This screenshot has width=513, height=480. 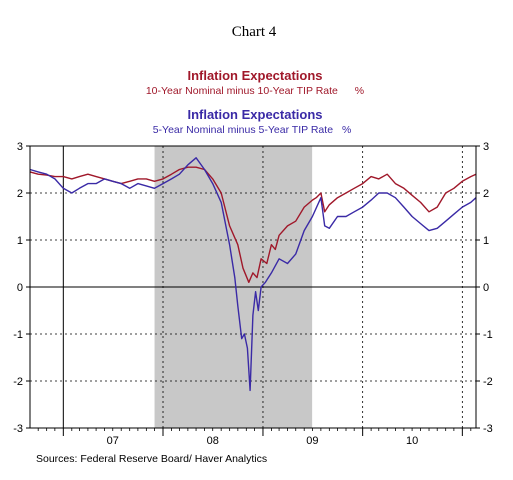 What do you see at coordinates (488, 335) in the screenshot?
I see `y-tick-label-right: -1` at bounding box center [488, 335].